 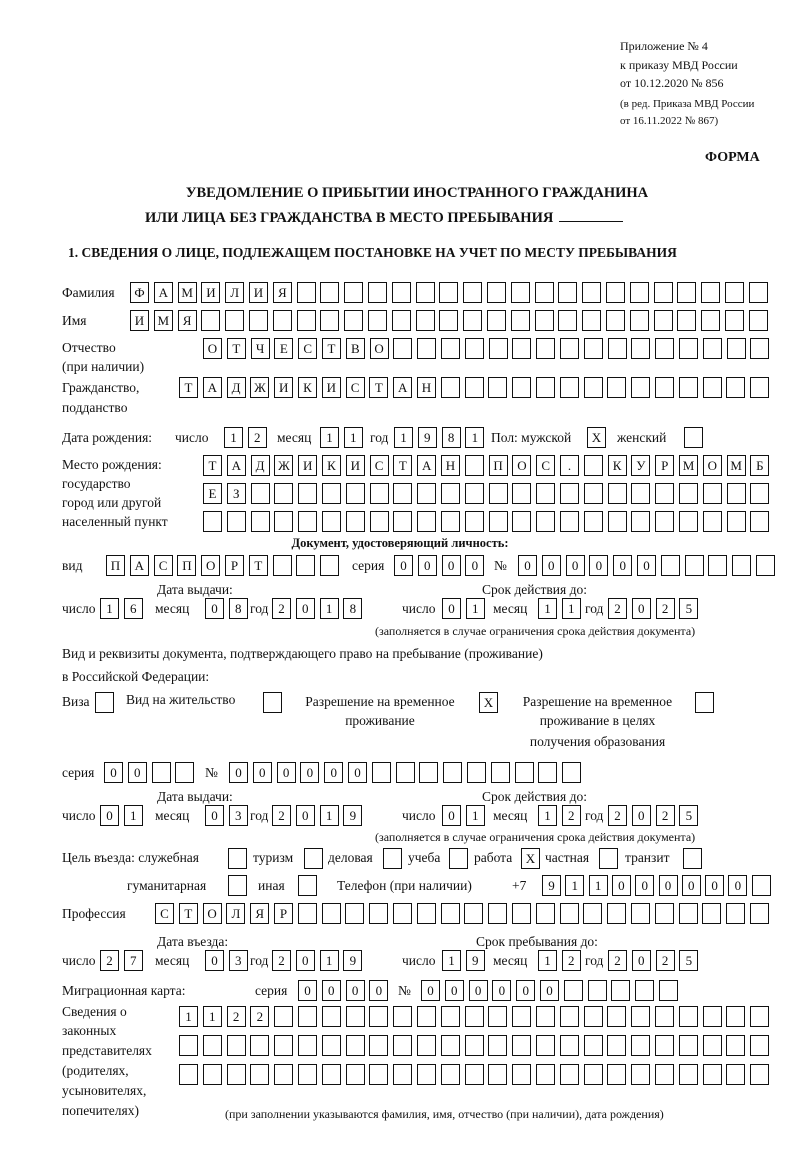 I want to click on char-box: К, so click(x=307, y=387).